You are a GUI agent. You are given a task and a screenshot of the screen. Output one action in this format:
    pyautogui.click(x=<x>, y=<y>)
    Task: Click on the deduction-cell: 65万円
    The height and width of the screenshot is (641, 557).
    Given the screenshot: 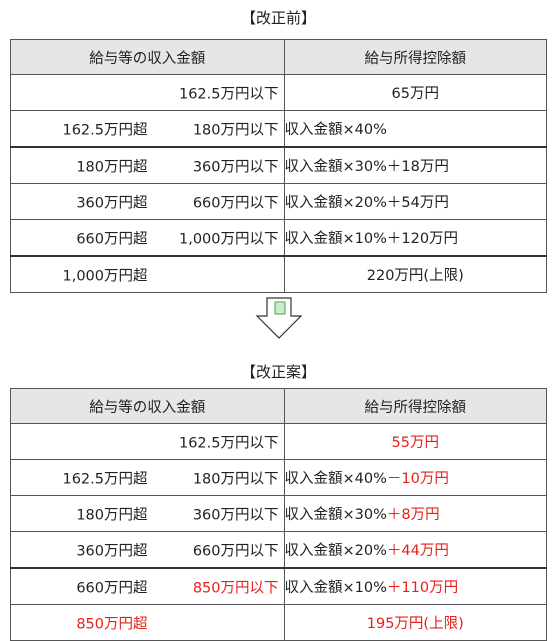 What is the action you would take?
    pyautogui.click(x=415, y=92)
    